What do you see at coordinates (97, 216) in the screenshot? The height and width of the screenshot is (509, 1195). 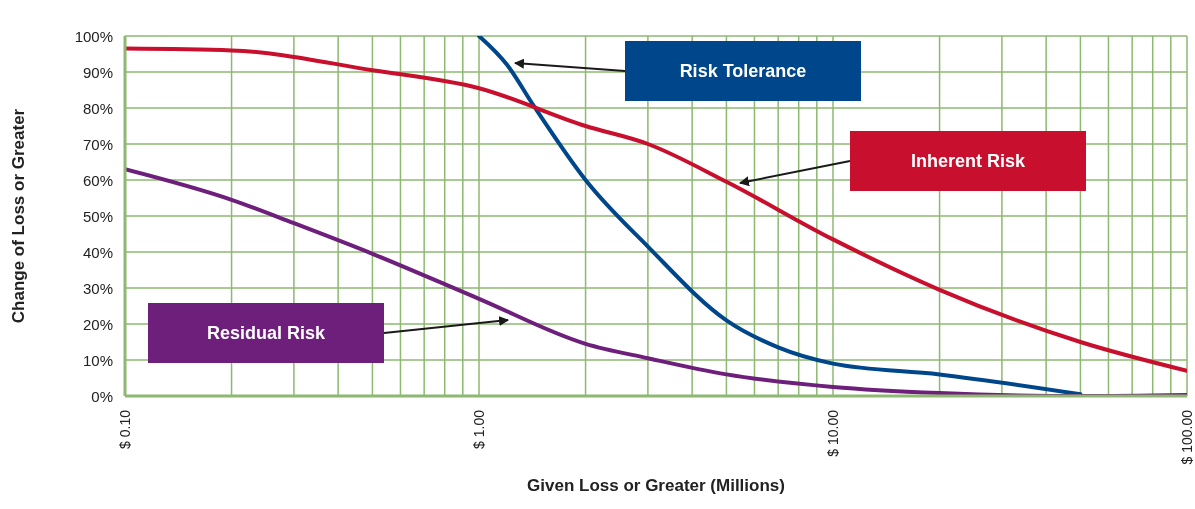 I see `y-tick-label: 50%` at bounding box center [97, 216].